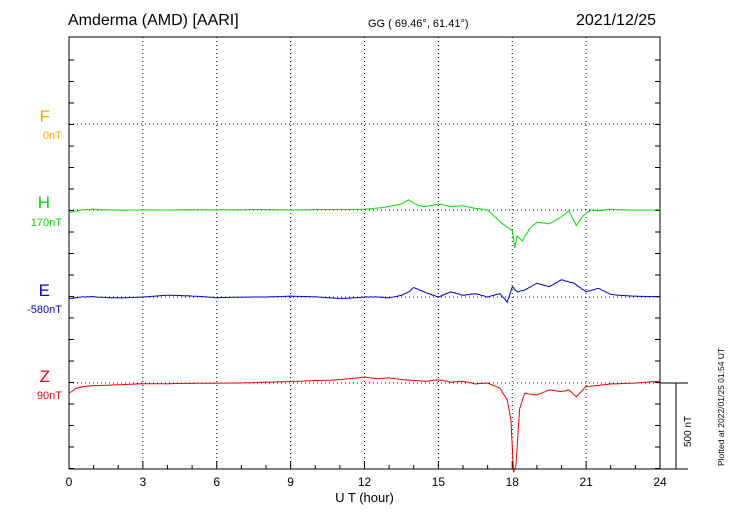 Image resolution: width=730 pixels, height=520 pixels. What do you see at coordinates (418, 24) in the screenshot?
I see `station-coordinates: GG ( 69.46°, 61.41°)` at bounding box center [418, 24].